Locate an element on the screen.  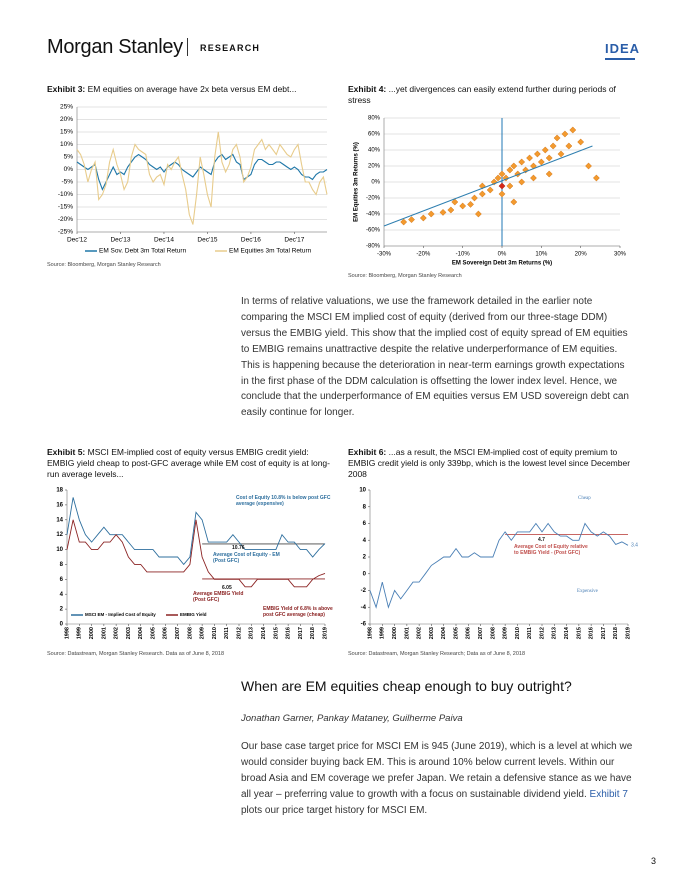
x-tick-label: Dec'12 is located at coordinates (77, 240).